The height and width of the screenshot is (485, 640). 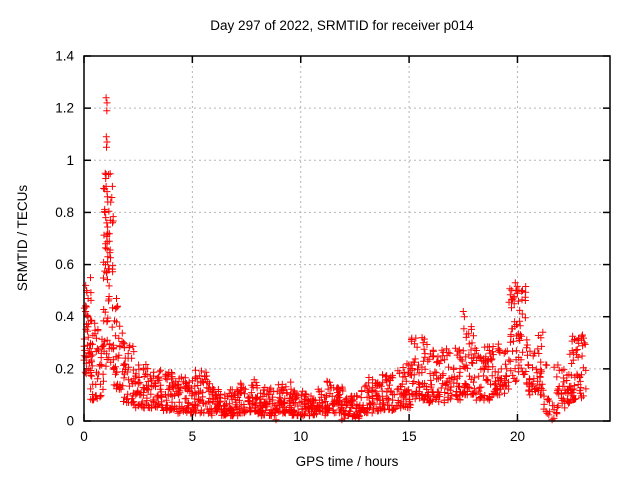 What do you see at coordinates (347, 461) in the screenshot?
I see `x-axis-label: GPS time / hours` at bounding box center [347, 461].